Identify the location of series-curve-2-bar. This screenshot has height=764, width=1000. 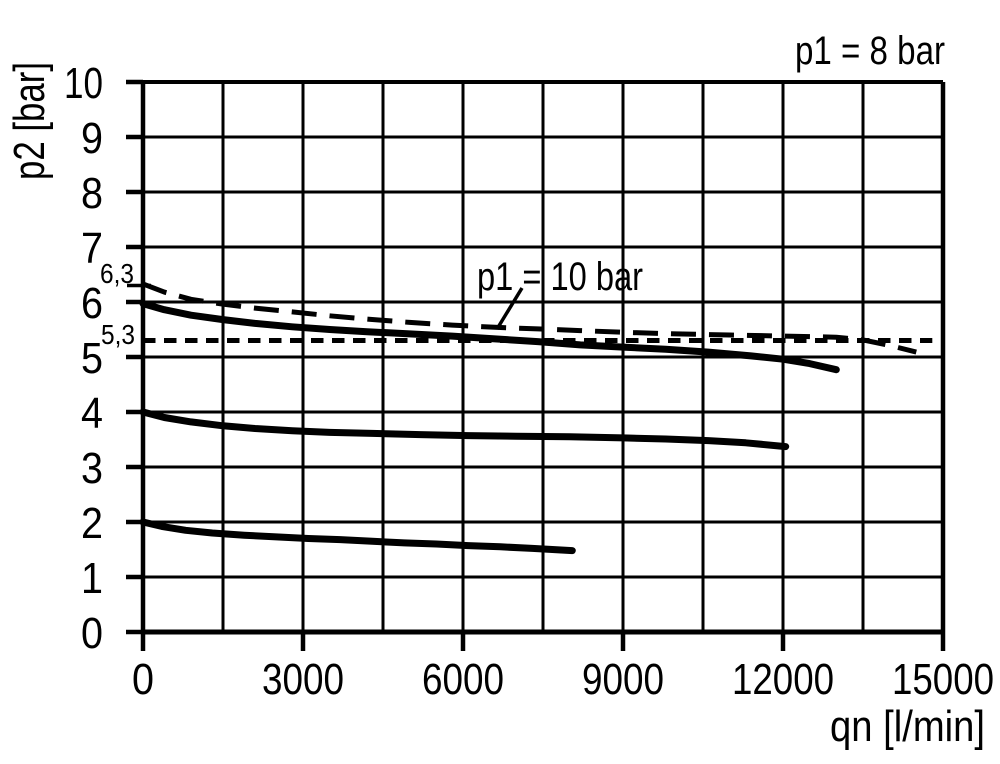
(357, 536).